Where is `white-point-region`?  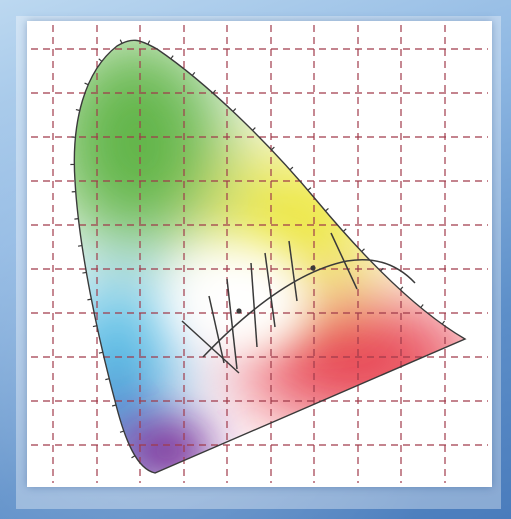 white-point-region is located at coordinates (242, 301).